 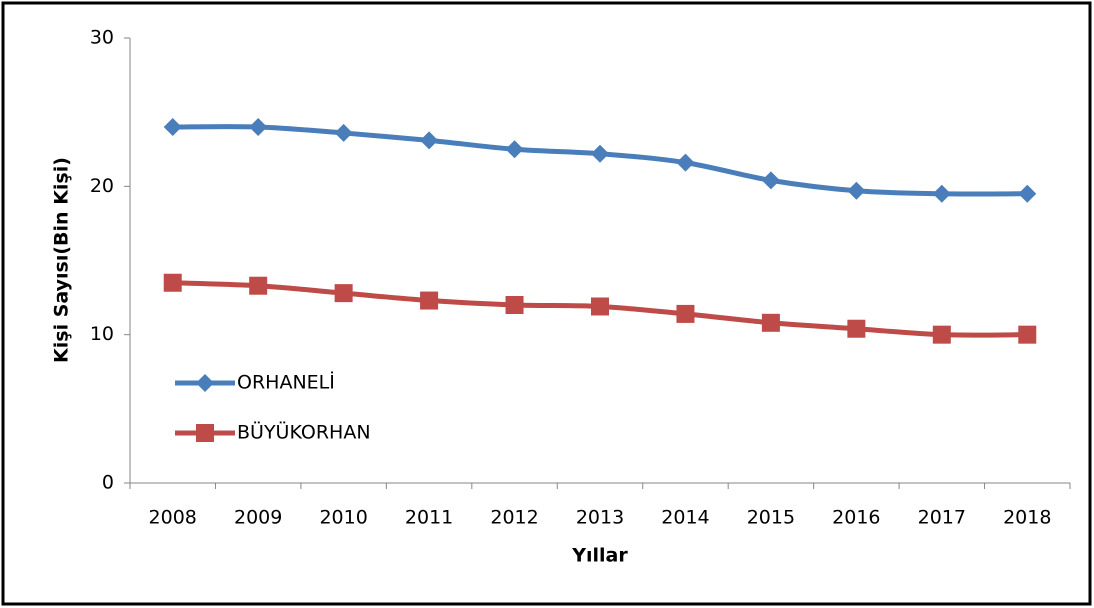 What do you see at coordinates (173, 518) in the screenshot?
I see `x-tick-label: 2008` at bounding box center [173, 518].